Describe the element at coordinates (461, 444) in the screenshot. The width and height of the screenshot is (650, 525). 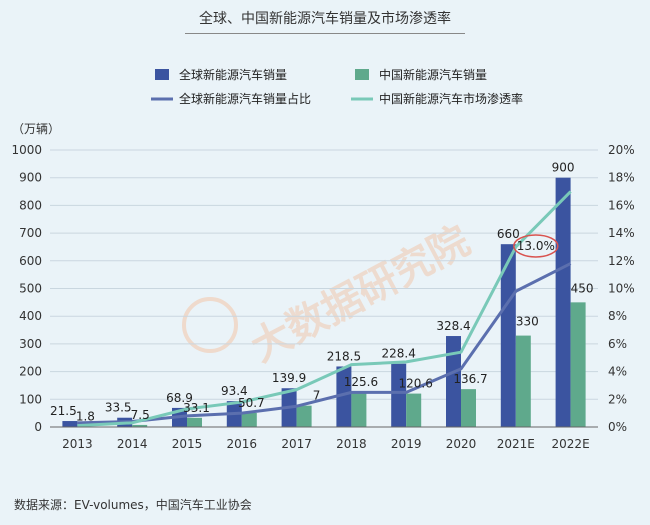
I see `x-tick-label: 2020` at that location.